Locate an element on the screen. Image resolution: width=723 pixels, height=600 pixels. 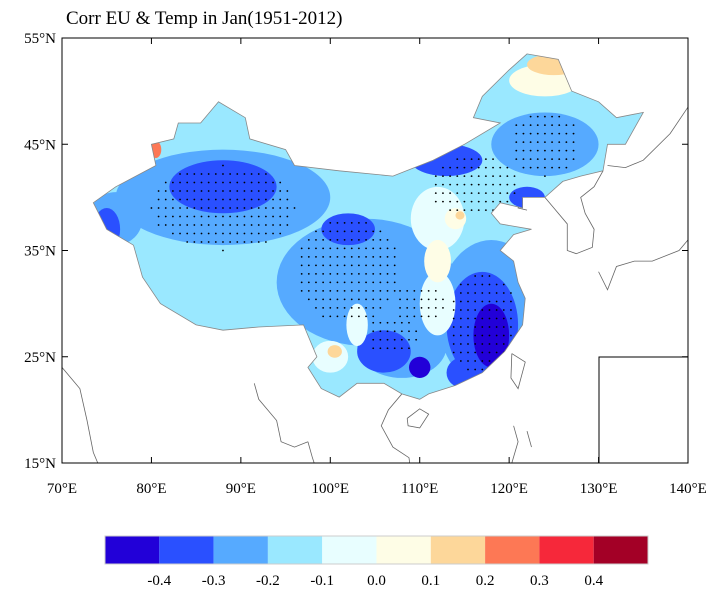
lon-tick-label: 90°E is located at coordinates (241, 489).